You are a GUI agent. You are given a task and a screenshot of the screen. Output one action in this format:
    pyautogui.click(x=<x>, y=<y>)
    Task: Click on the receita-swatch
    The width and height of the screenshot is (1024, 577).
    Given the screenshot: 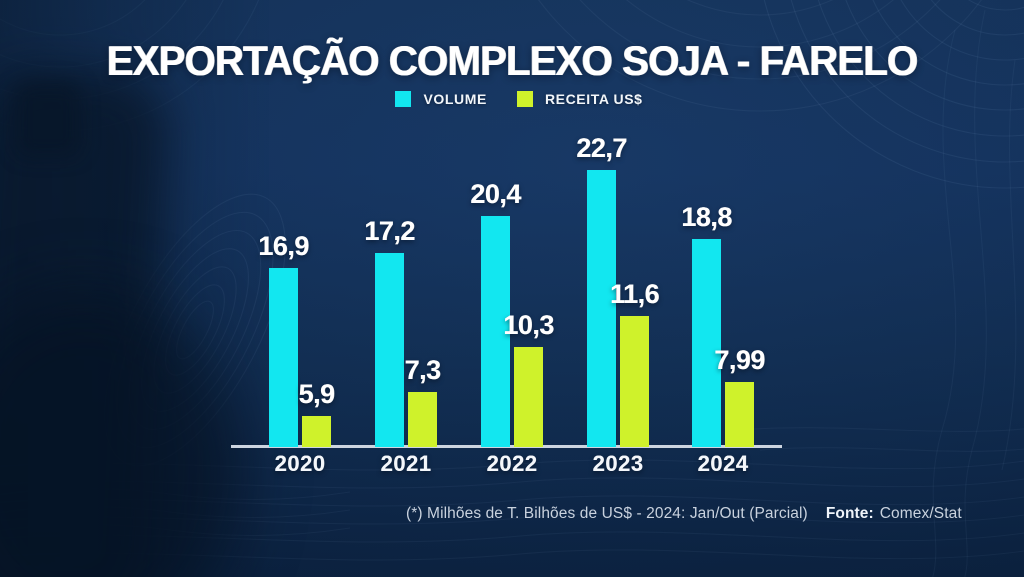 What is the action you would take?
    pyautogui.click(x=524, y=99)
    